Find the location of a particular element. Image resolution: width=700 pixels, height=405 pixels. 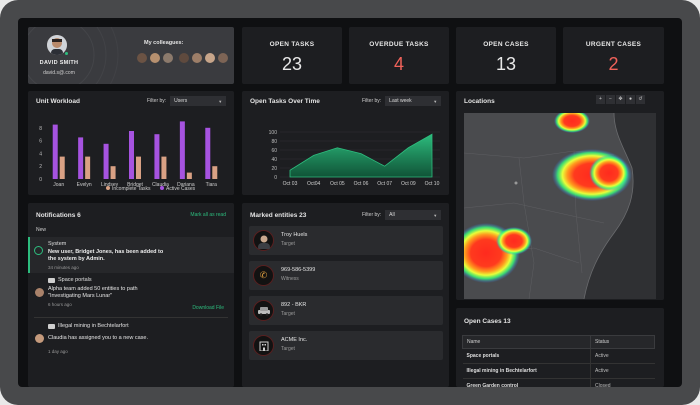

panel-title: Unit Workload is located at coordinates (58, 101).